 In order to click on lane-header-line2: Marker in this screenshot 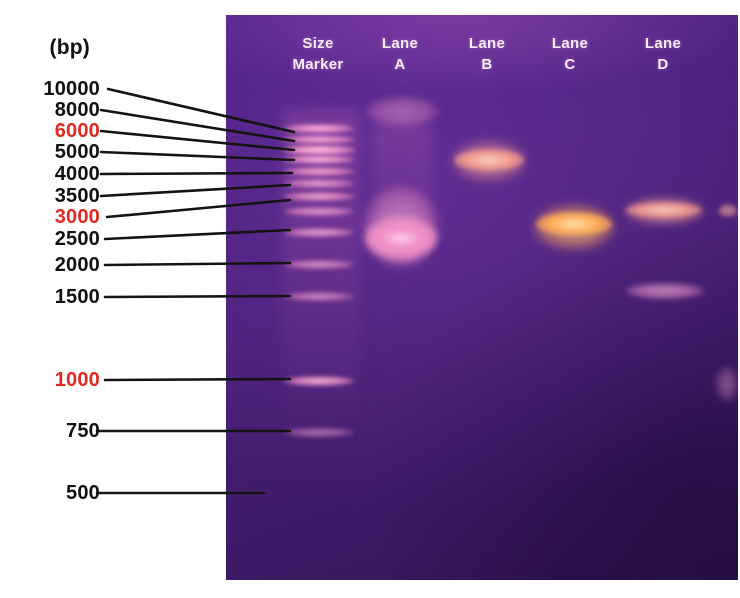, I will do `click(318, 64)`.